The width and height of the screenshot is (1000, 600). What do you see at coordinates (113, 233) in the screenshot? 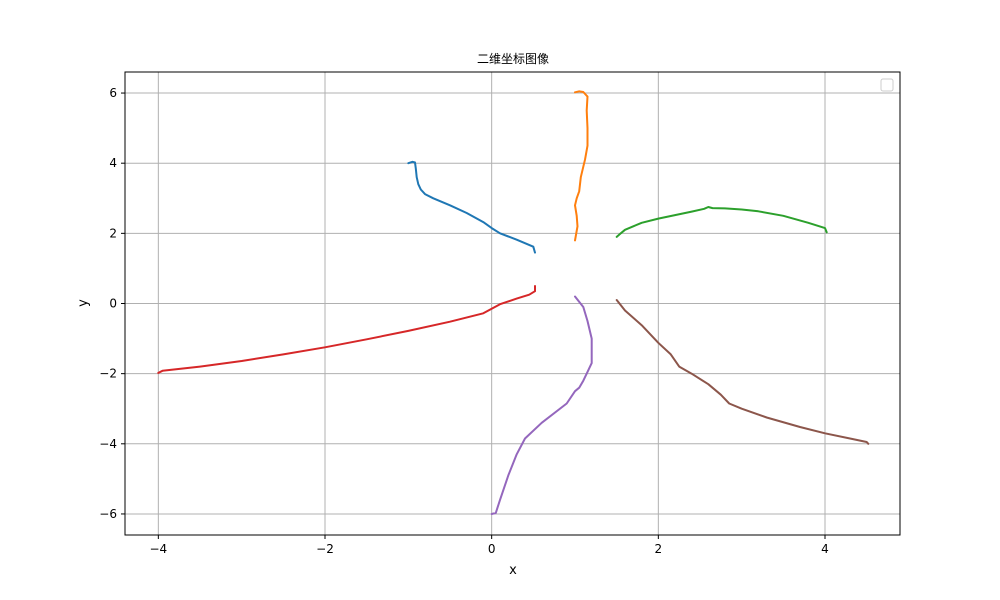
I see `y-tick-label: 2` at bounding box center [113, 233].